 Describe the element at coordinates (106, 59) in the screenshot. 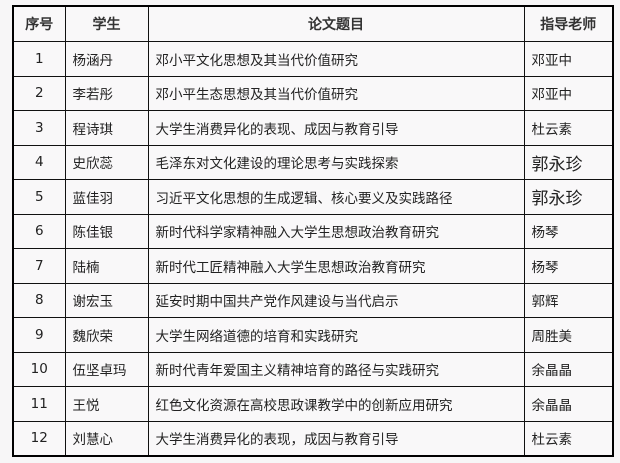

I see `student-cell: 杨涵丹` at that location.